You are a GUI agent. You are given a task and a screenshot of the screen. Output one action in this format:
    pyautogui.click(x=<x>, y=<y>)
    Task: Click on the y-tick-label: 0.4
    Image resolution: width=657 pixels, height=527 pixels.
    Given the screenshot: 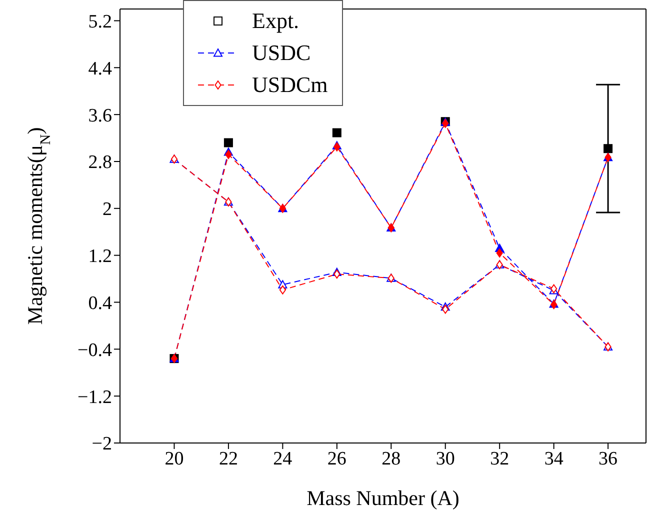 What is the action you would take?
    pyautogui.click(x=100, y=303)
    